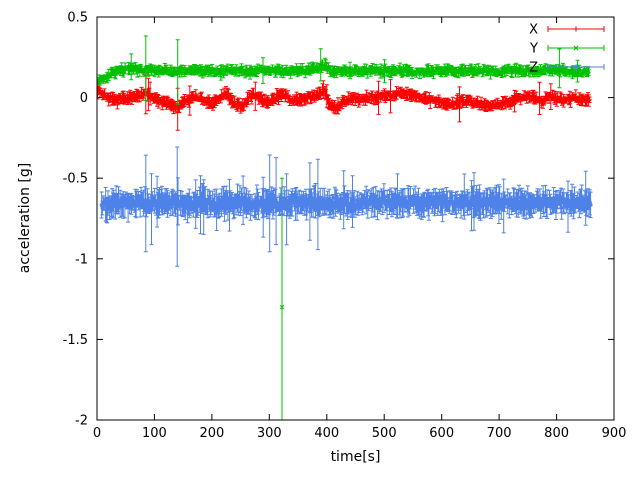  What do you see at coordinates (614, 433) in the screenshot?
I see `x-tick-label: 900` at bounding box center [614, 433].